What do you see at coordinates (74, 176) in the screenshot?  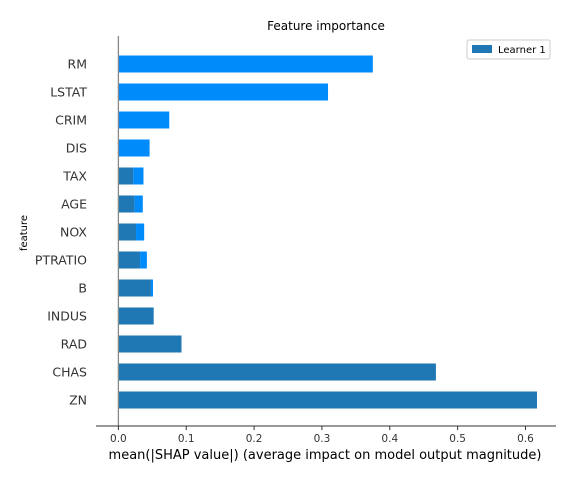 I see `y-tick-label-tax: TAX` at bounding box center [74, 176].